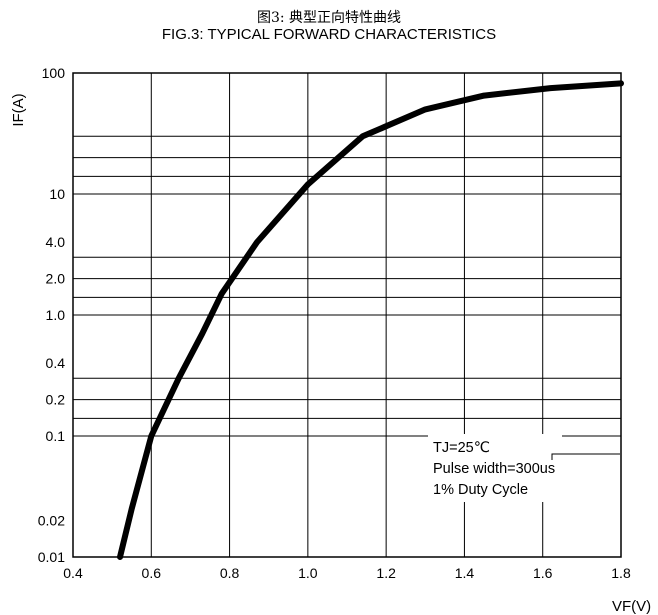 The width and height of the screenshot is (658, 615). I want to click on annotation-box, so click(495, 468).